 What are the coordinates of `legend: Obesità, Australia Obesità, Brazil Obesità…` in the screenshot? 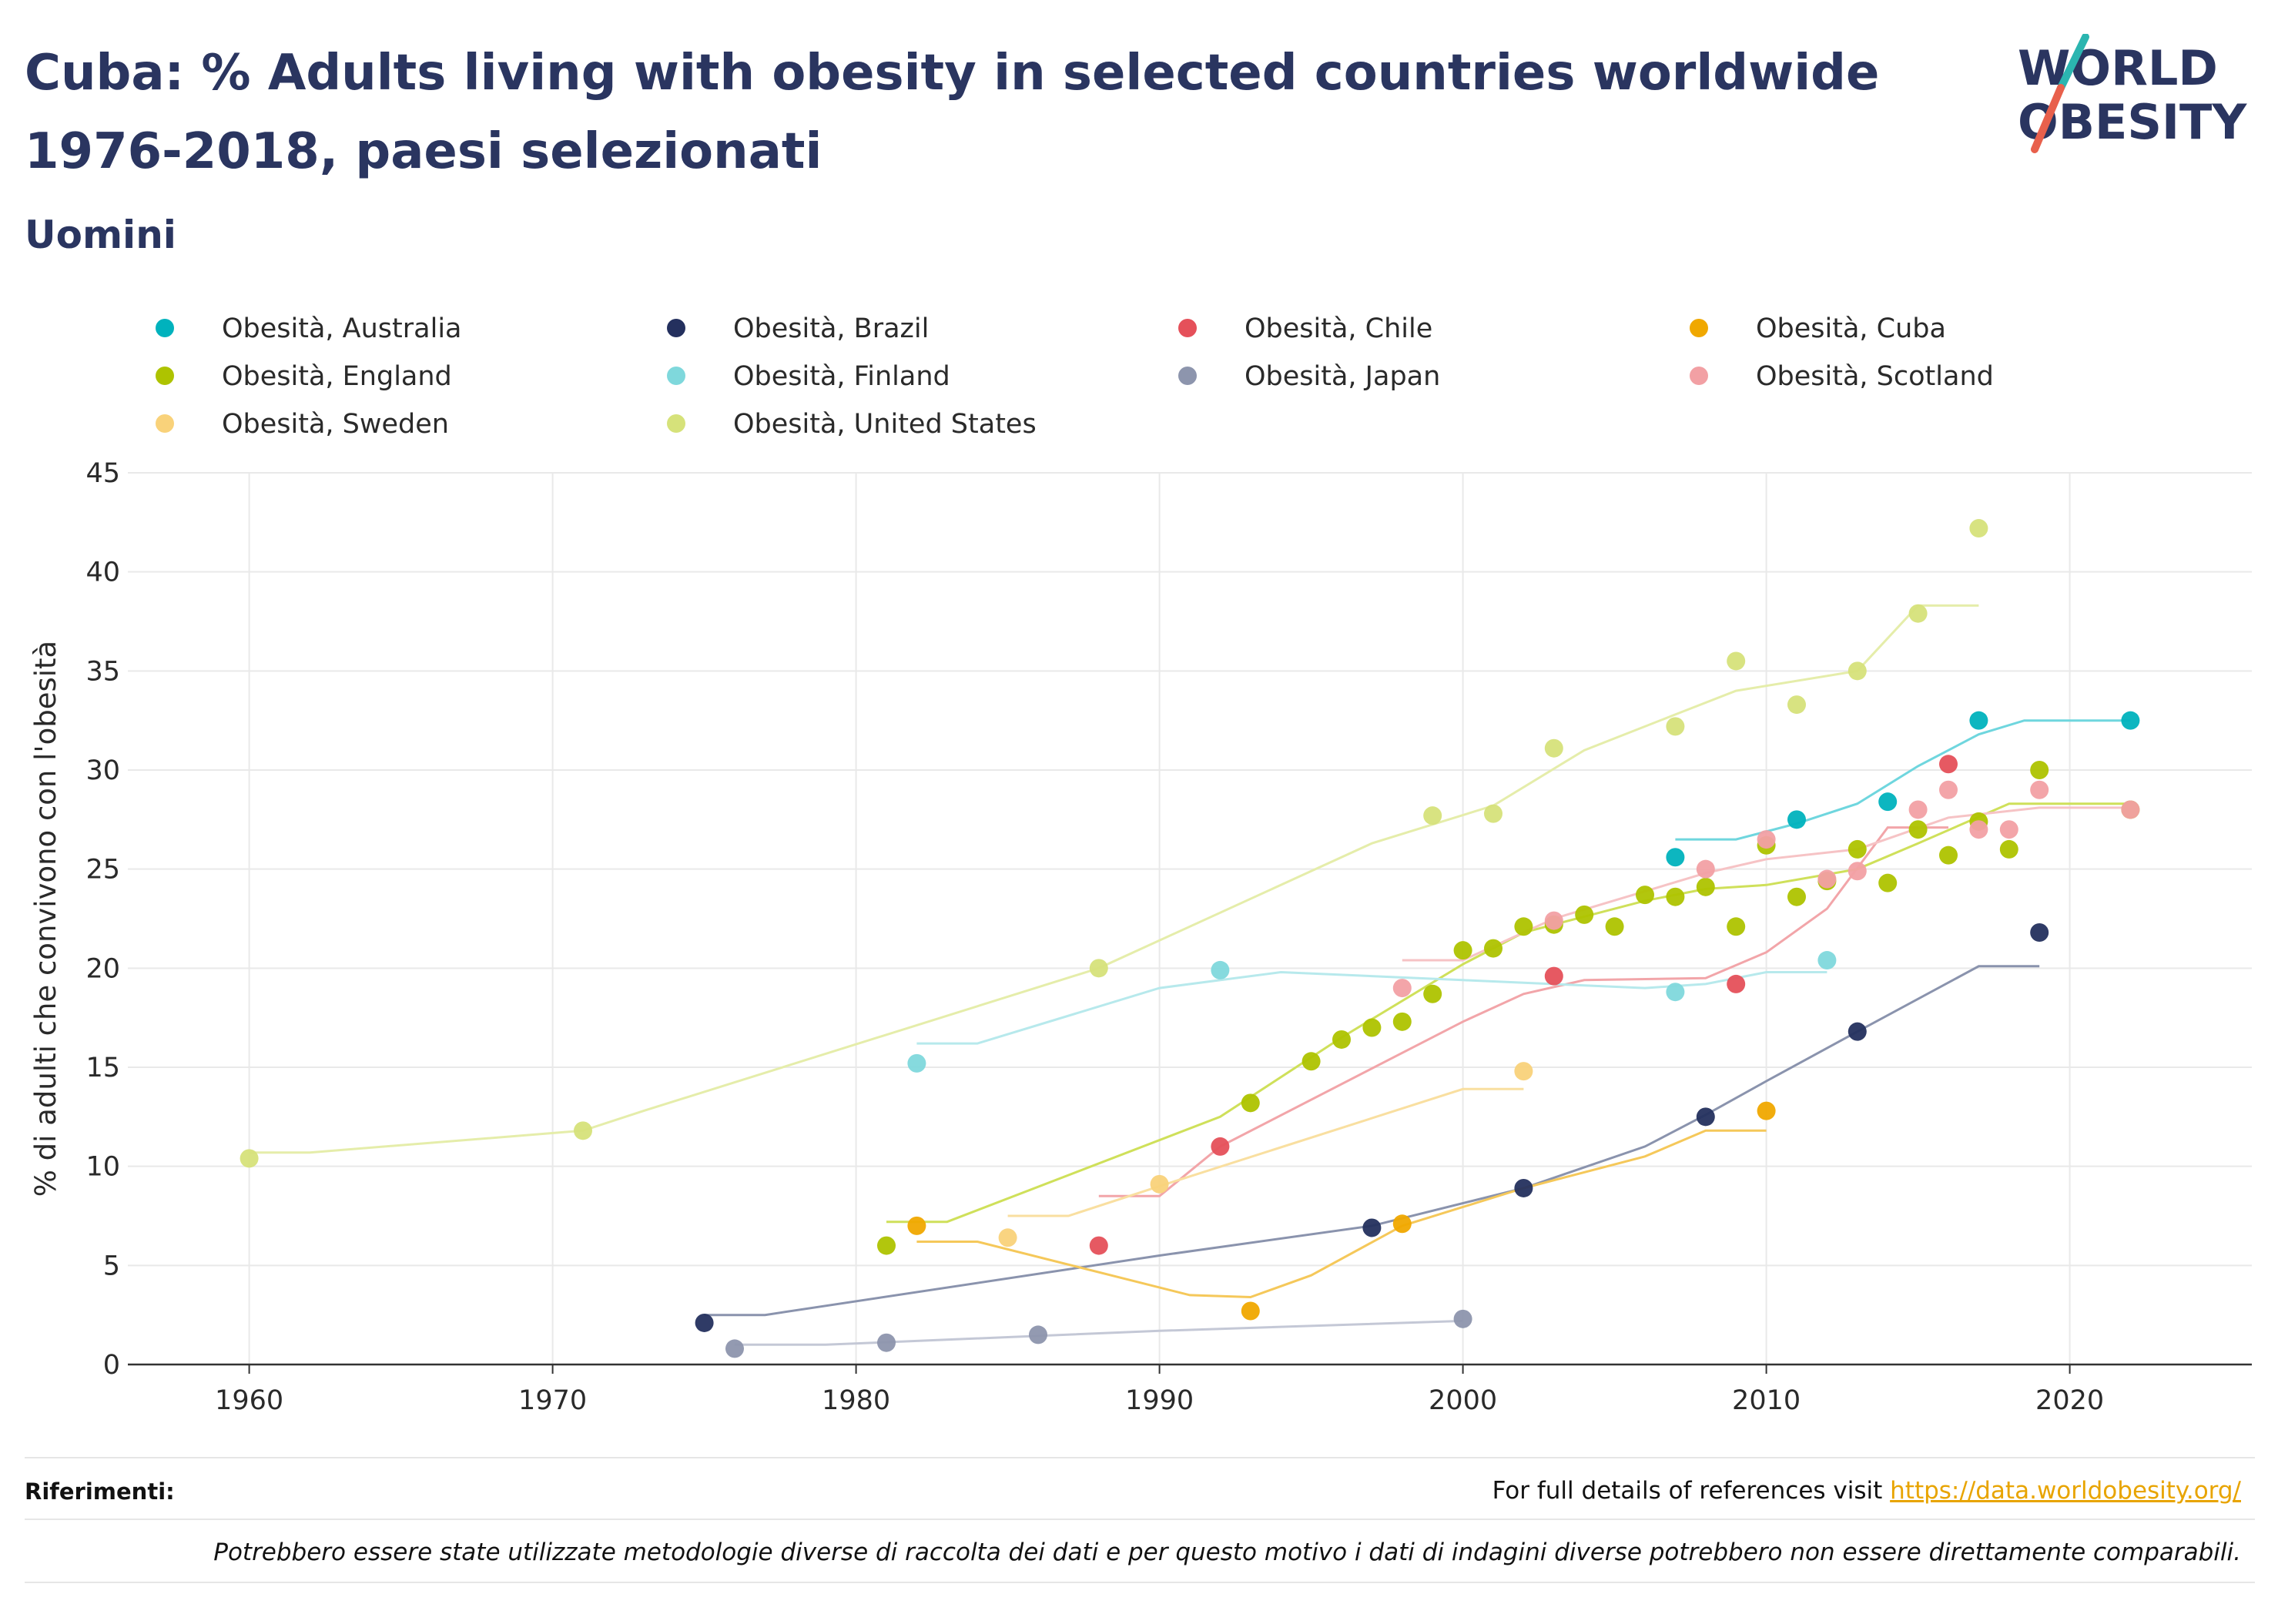 It's located at (1075, 376).